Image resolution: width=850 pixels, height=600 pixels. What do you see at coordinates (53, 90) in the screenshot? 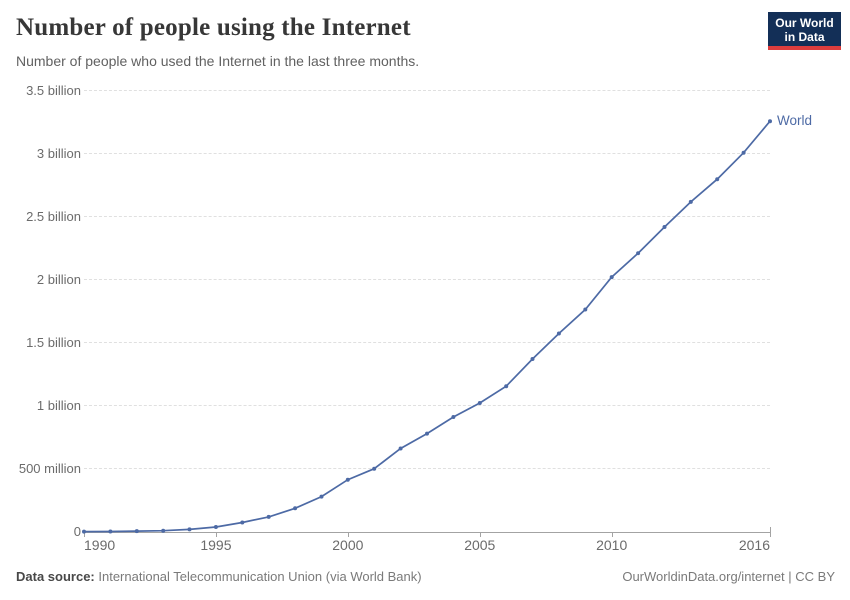
I see `y-axis-tick-label: 3.5 billion` at bounding box center [53, 90].